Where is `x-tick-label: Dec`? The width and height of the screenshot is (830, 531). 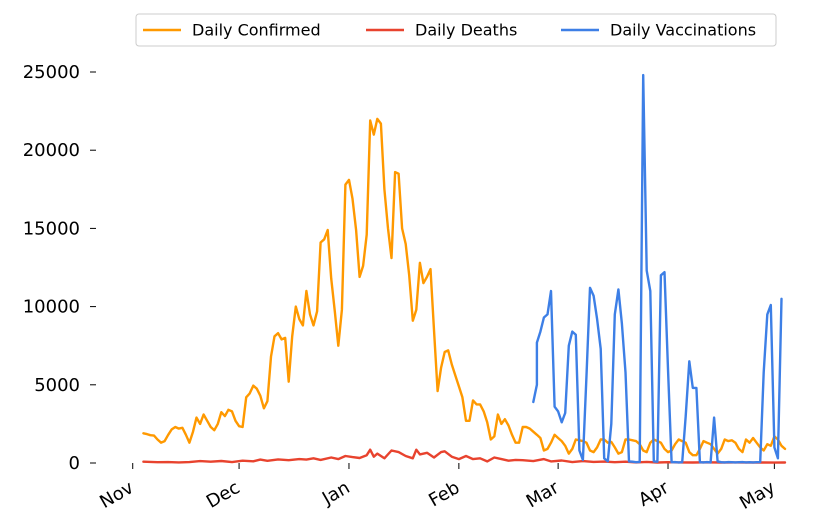
x-tick-label: Dec is located at coordinates (223, 495).